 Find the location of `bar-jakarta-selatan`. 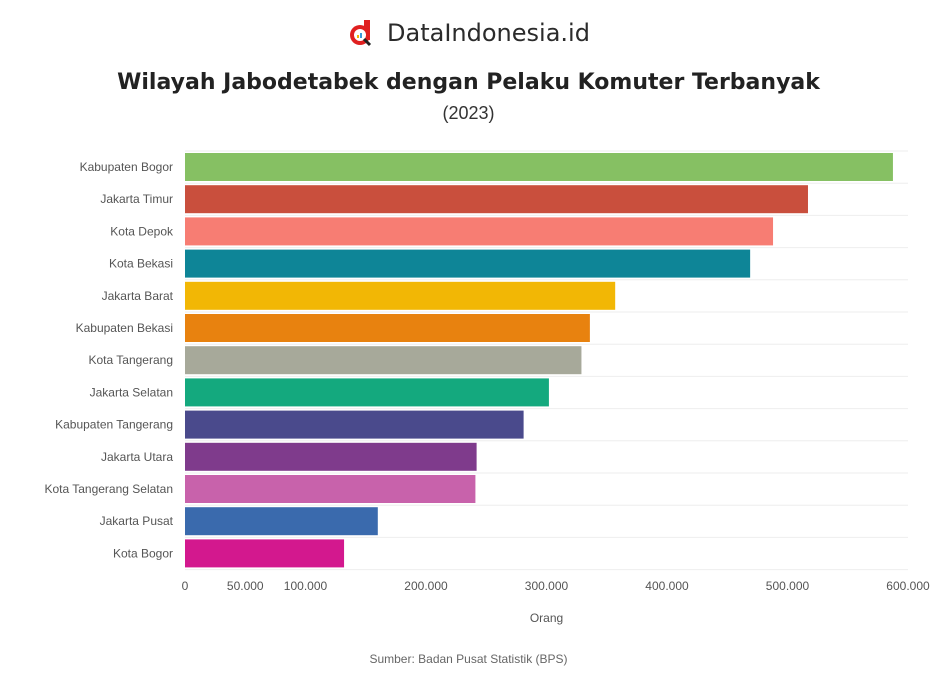

bar-jakarta-selatan is located at coordinates (367, 392).